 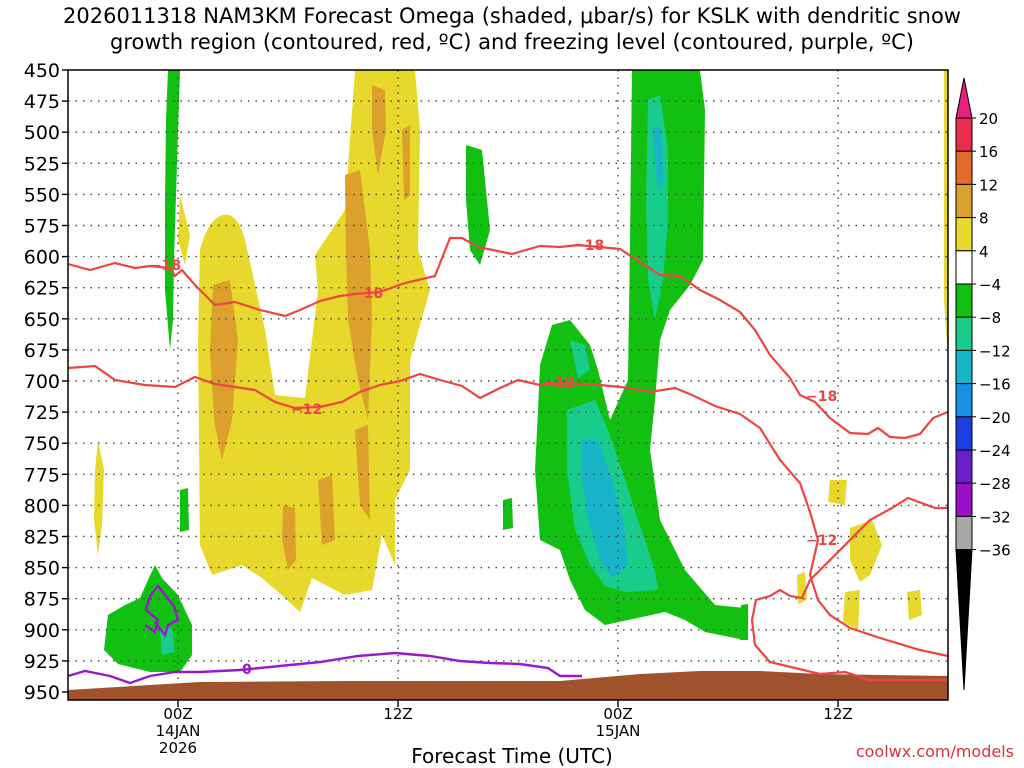 I want to click on omega-region-green-right-low, so click(x=744, y=622).